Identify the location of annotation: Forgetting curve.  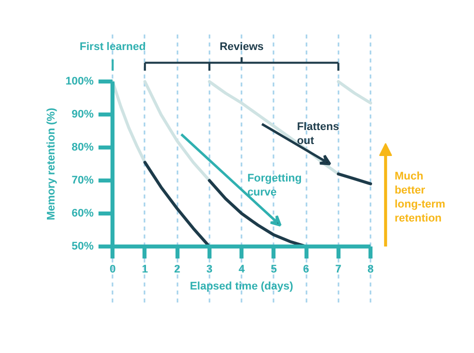
(274, 185).